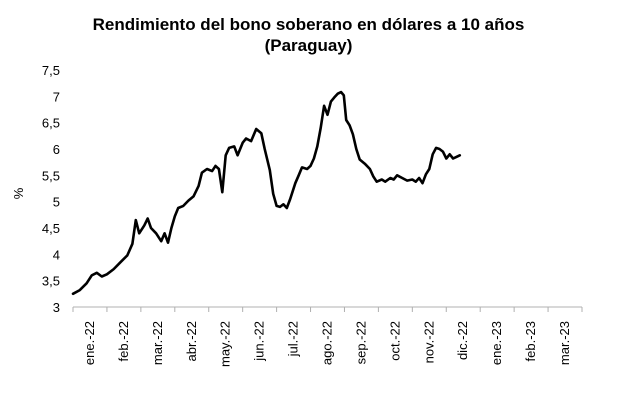 The image size is (617, 406). Describe the element at coordinates (191, 341) in the screenshot. I see `x-tick-label: abr.-22` at that location.